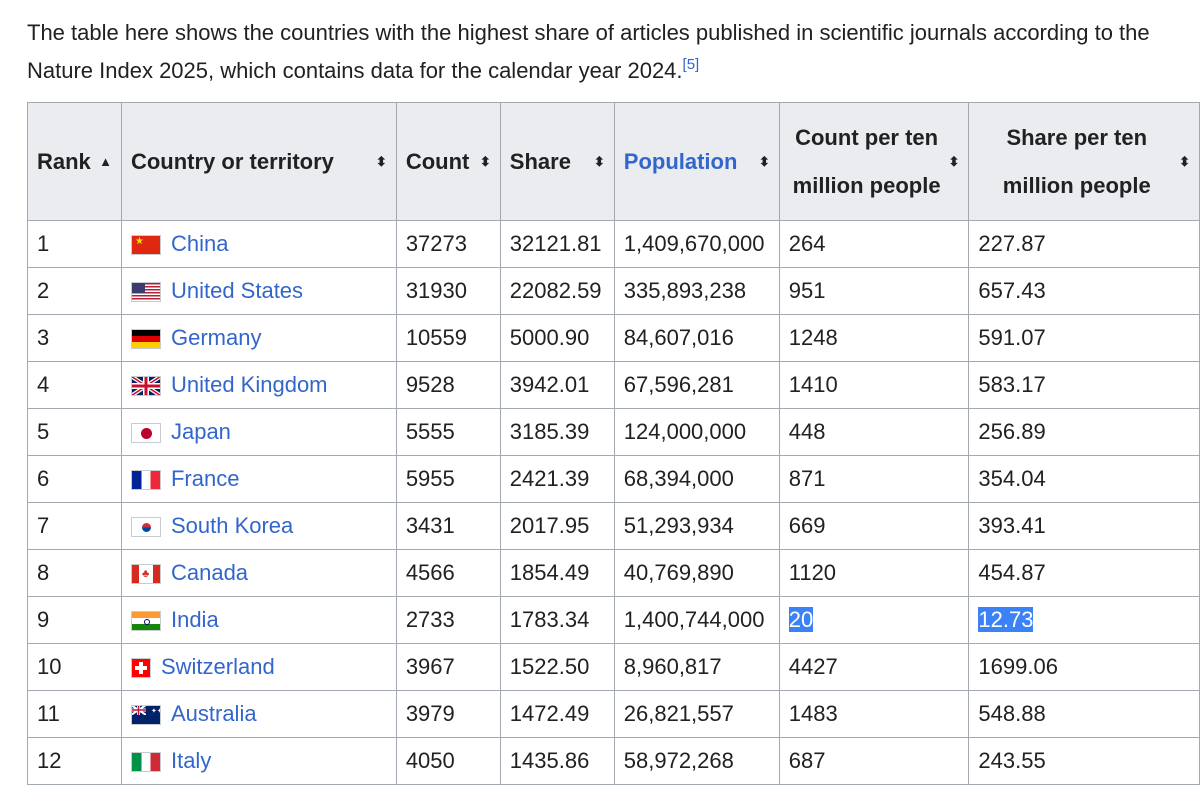  What do you see at coordinates (145, 573) in the screenshot?
I see `canada-flag-icon: ♣` at bounding box center [145, 573].